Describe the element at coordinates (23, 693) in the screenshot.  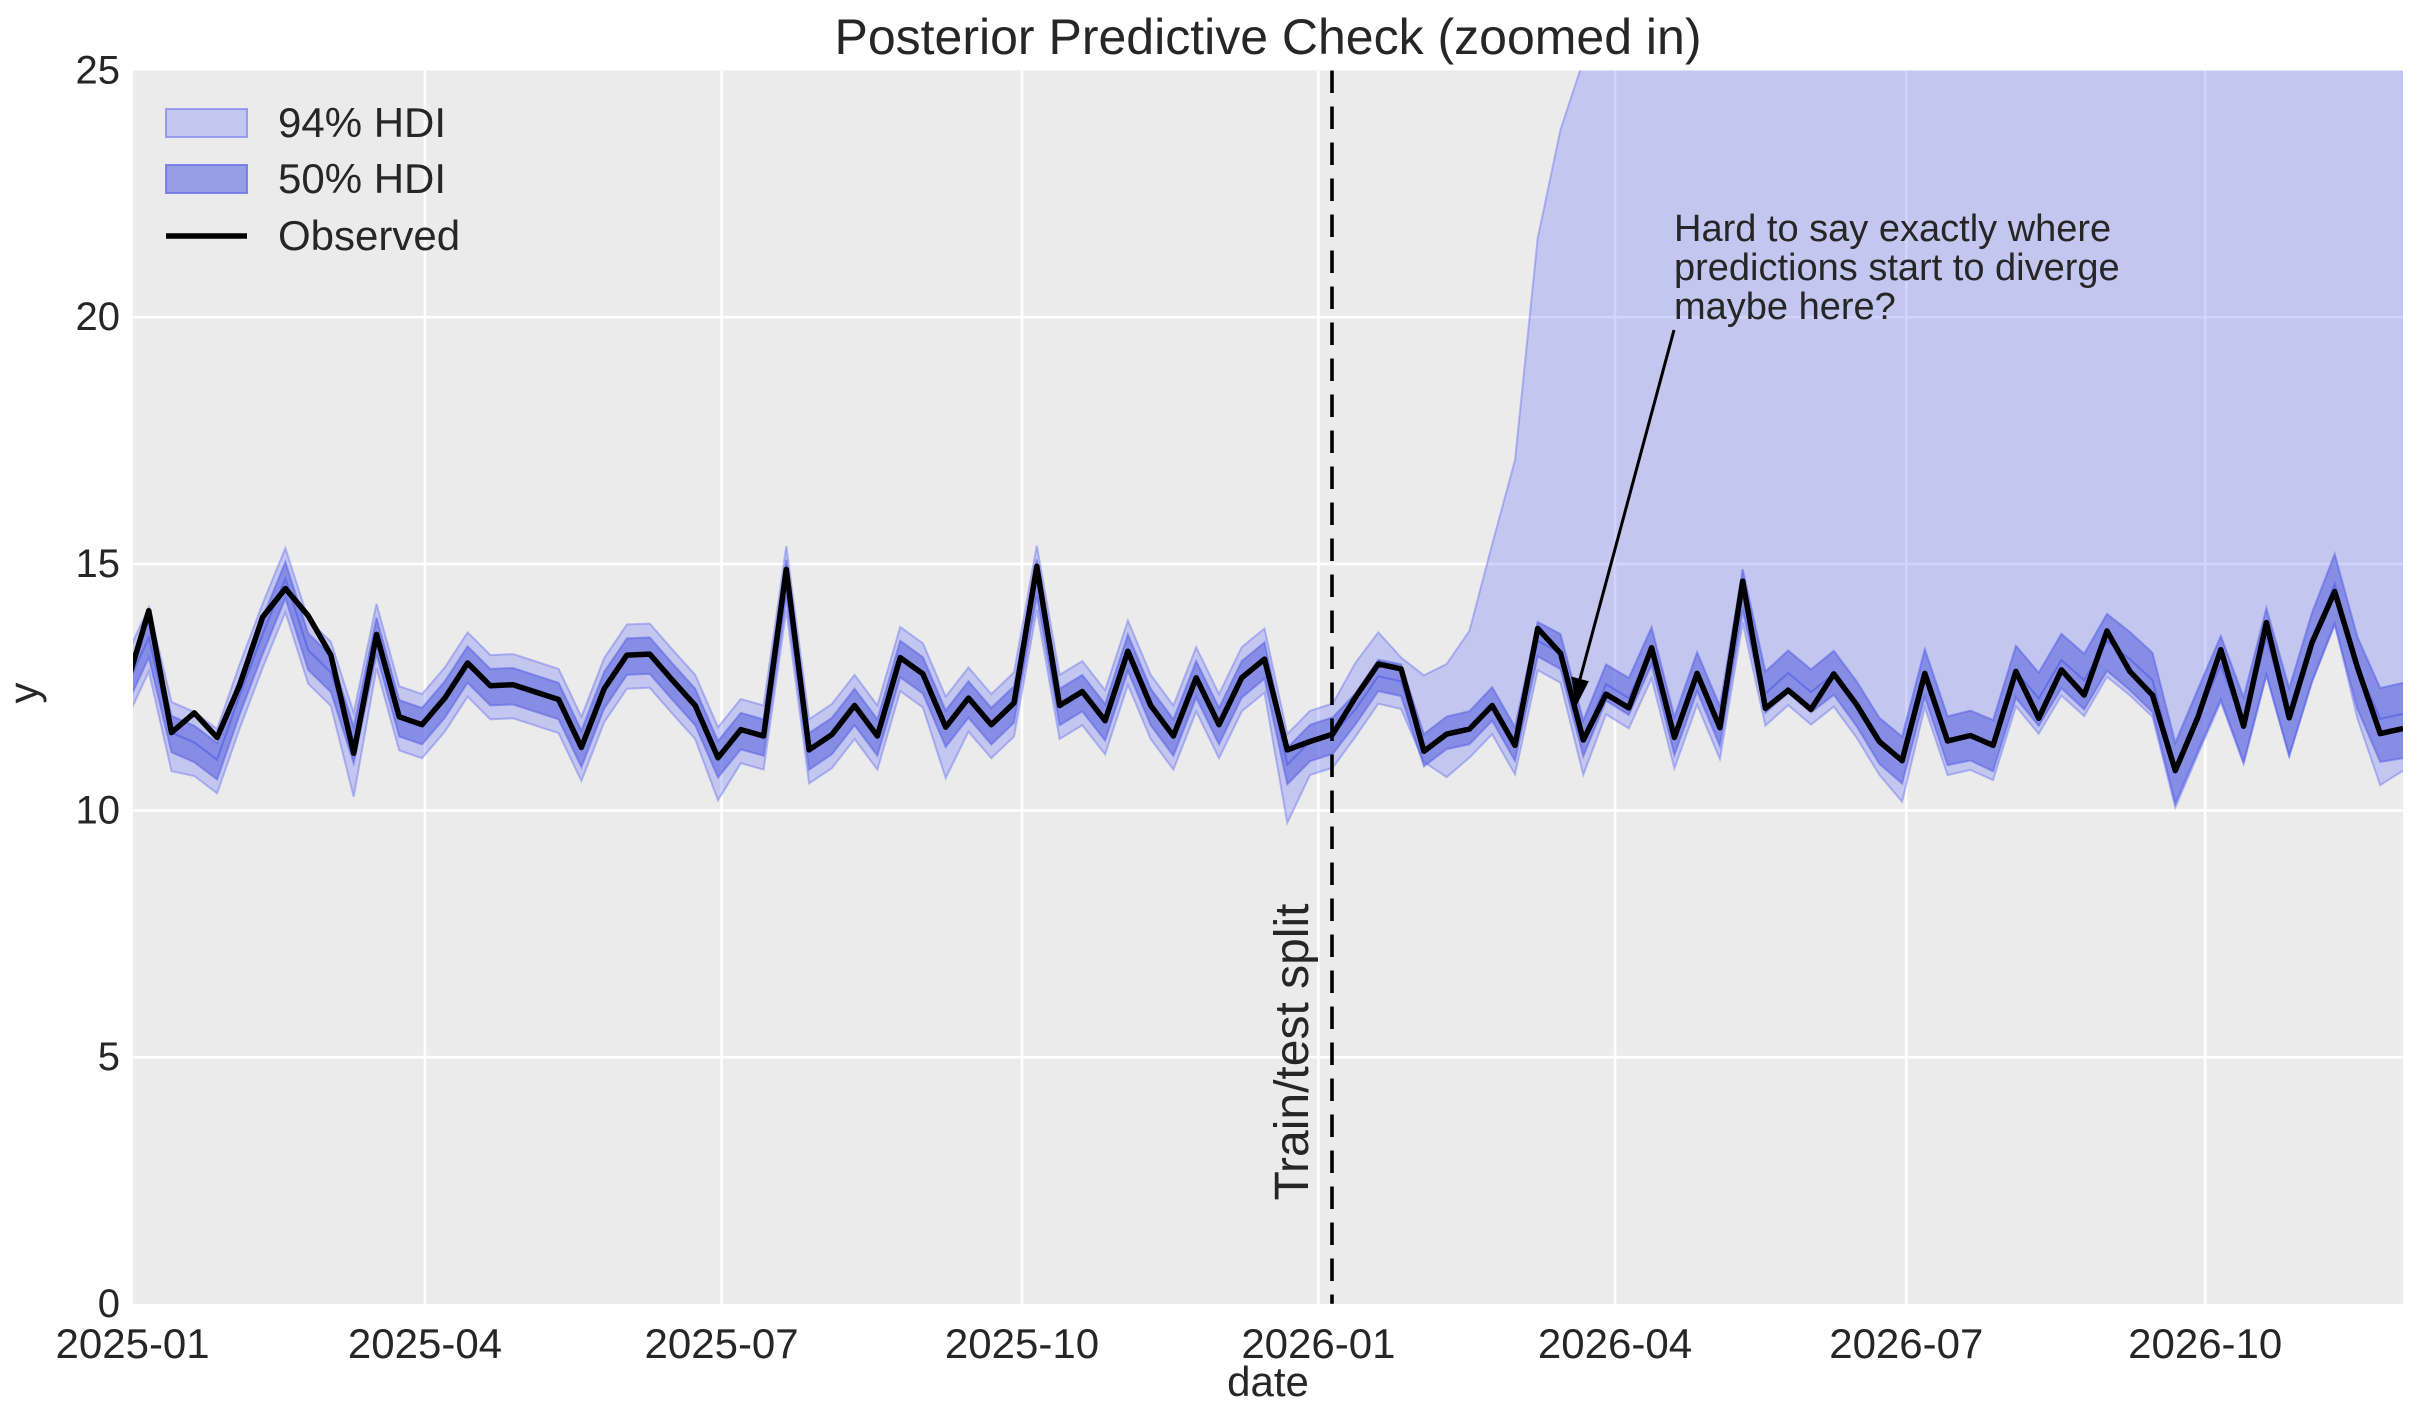
I see `svg-text: y` at that location.